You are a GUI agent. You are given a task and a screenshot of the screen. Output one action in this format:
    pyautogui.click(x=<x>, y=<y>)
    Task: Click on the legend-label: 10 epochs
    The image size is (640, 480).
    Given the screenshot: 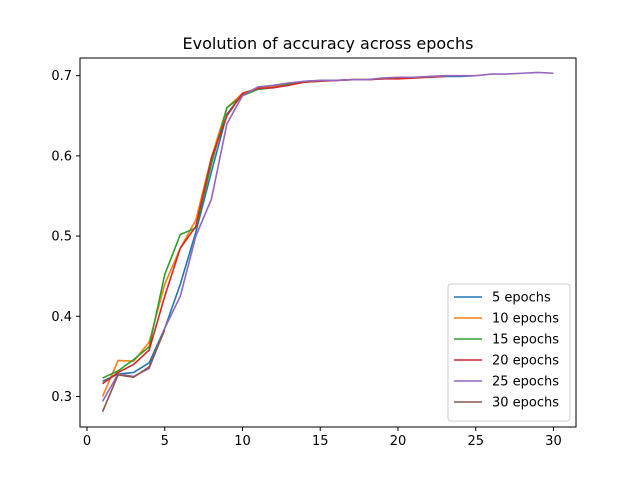 What is the action you would take?
    pyautogui.click(x=525, y=319)
    